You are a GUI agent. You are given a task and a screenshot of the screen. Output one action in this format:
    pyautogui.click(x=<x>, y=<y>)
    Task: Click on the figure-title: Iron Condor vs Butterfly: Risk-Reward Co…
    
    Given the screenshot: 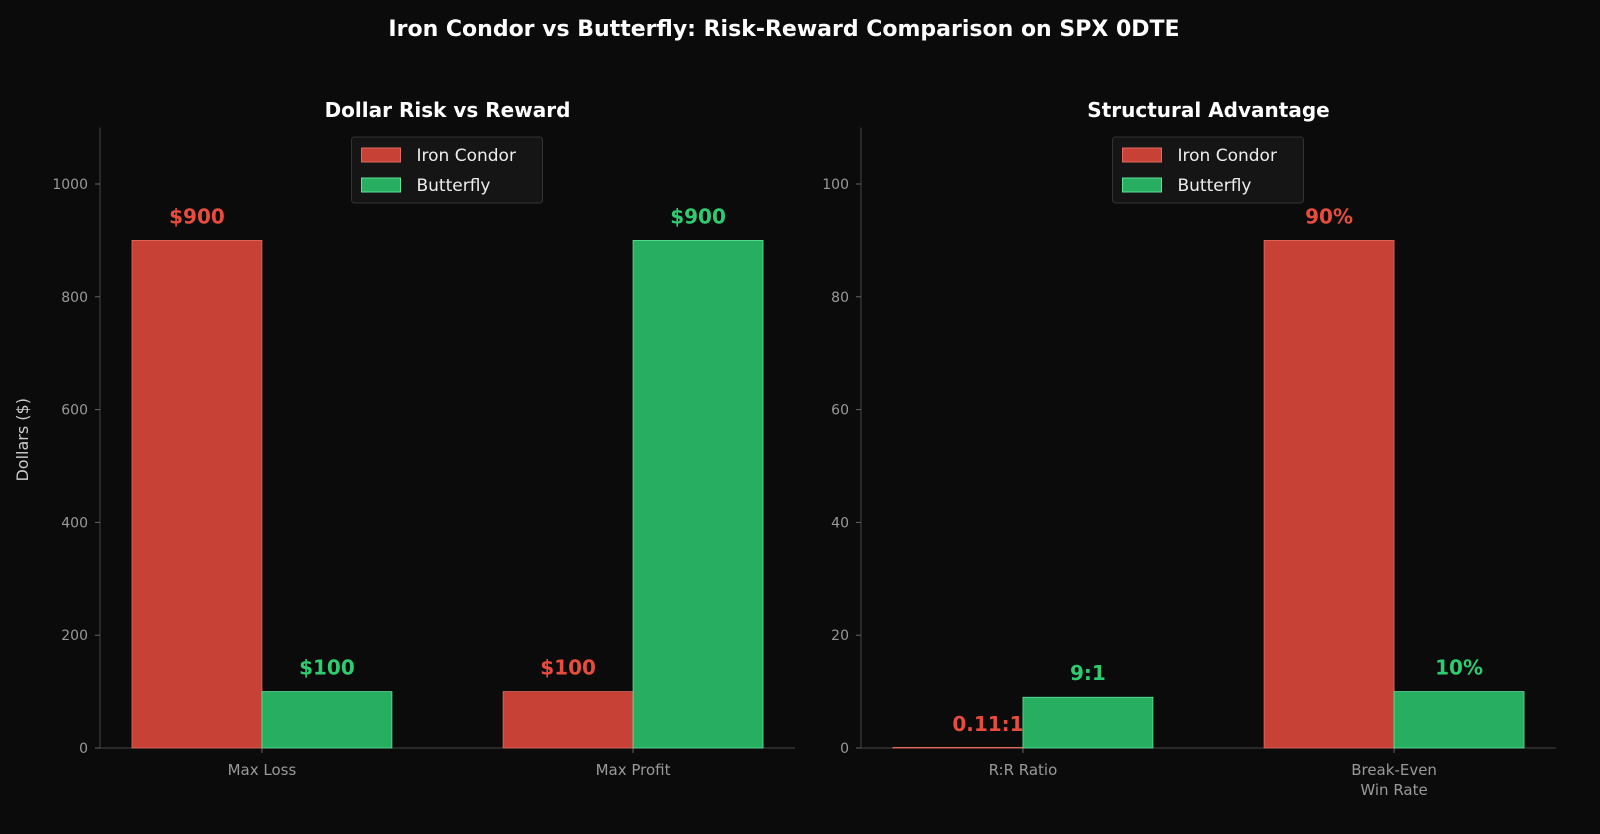 What is the action you would take?
    pyautogui.click(x=783, y=29)
    